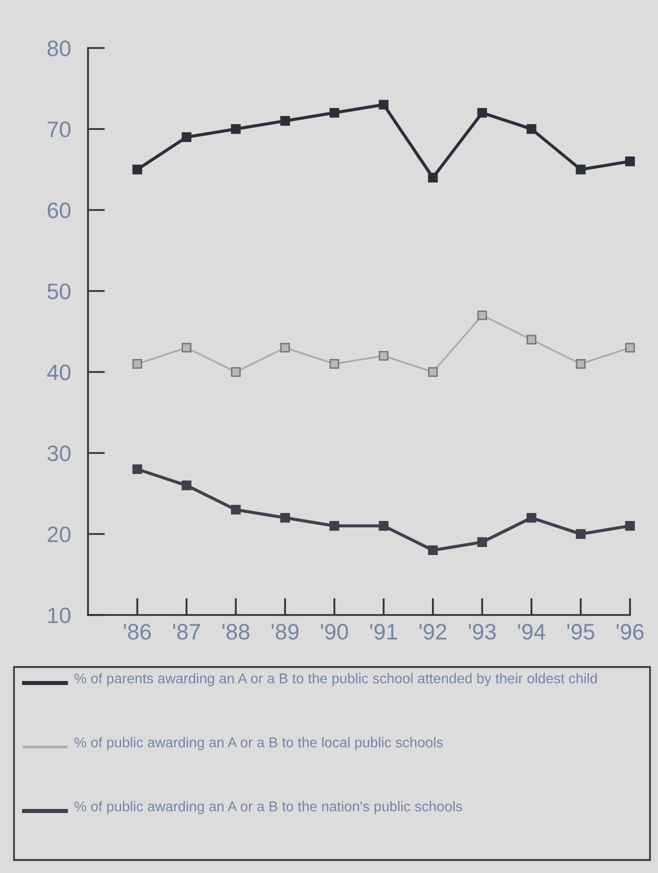 The image size is (658, 873). Describe the element at coordinates (59, 292) in the screenshot. I see `y-tick-label: 50` at that location.